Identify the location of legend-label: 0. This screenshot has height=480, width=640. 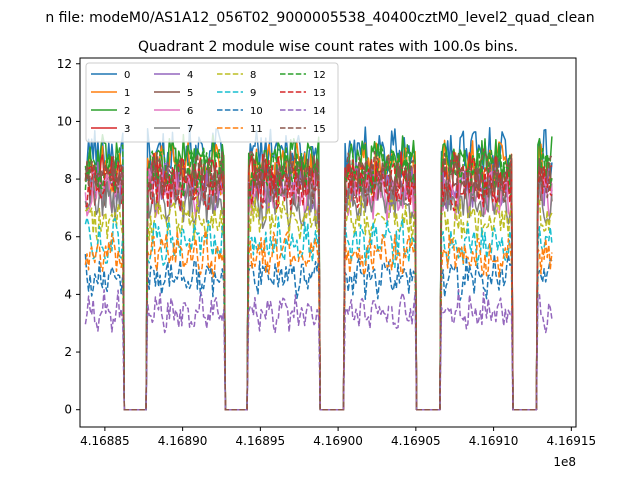
(127, 75).